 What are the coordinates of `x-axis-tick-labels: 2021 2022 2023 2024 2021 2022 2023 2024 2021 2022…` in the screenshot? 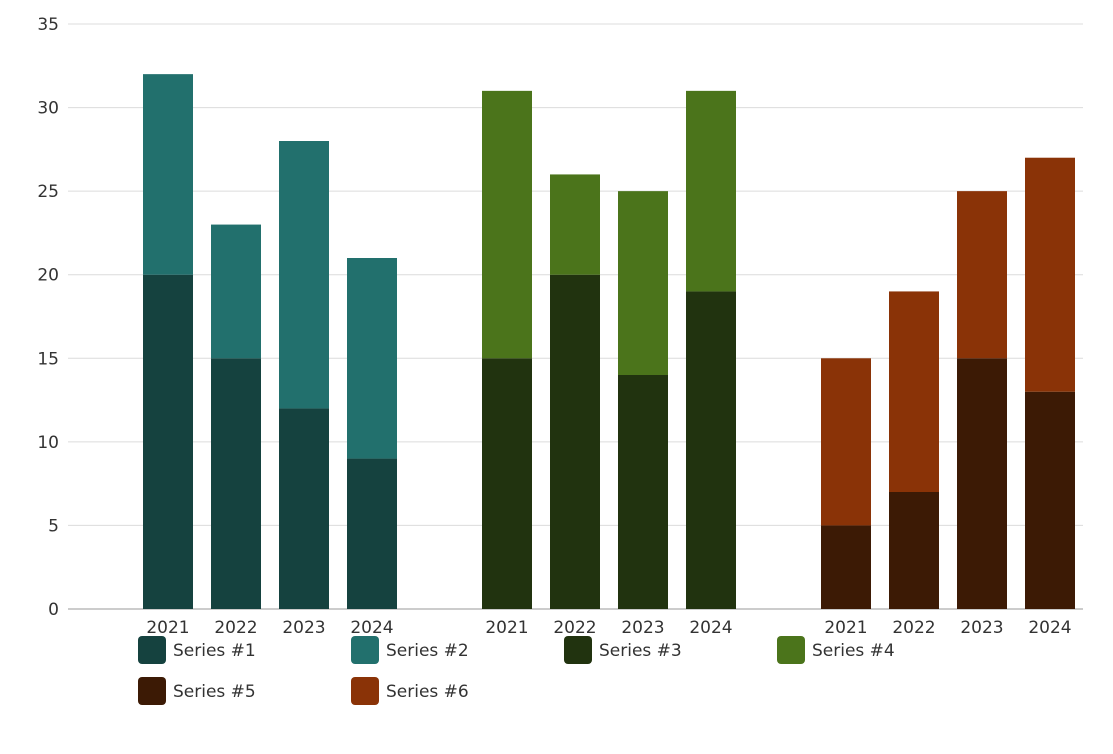 It's located at (608, 628).